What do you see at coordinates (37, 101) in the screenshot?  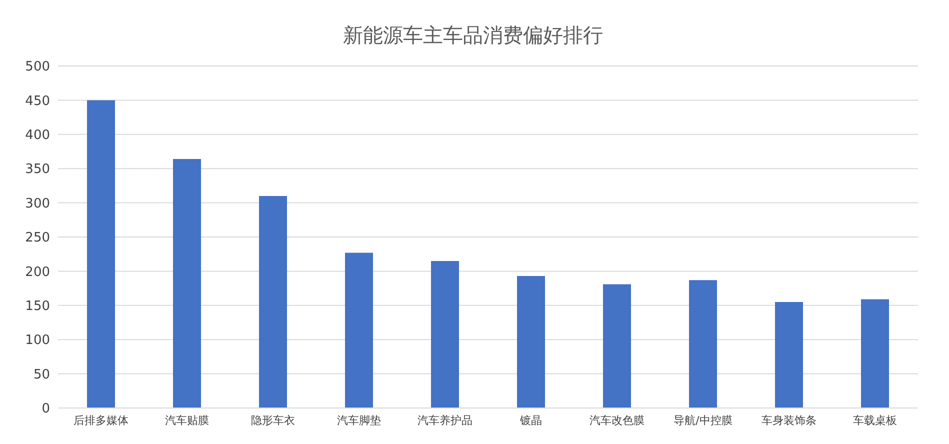 I see `y-tick-label: 450` at bounding box center [37, 101].